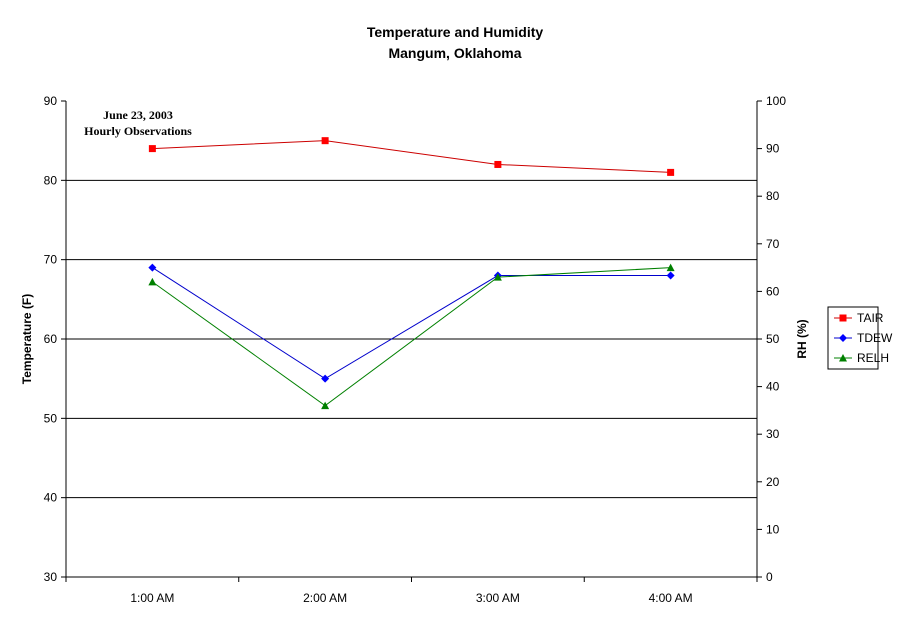 Image resolution: width=911 pixels, height=623 pixels. What do you see at coordinates (138, 115) in the screenshot?
I see `date-annotation: June 23, 2003` at bounding box center [138, 115].